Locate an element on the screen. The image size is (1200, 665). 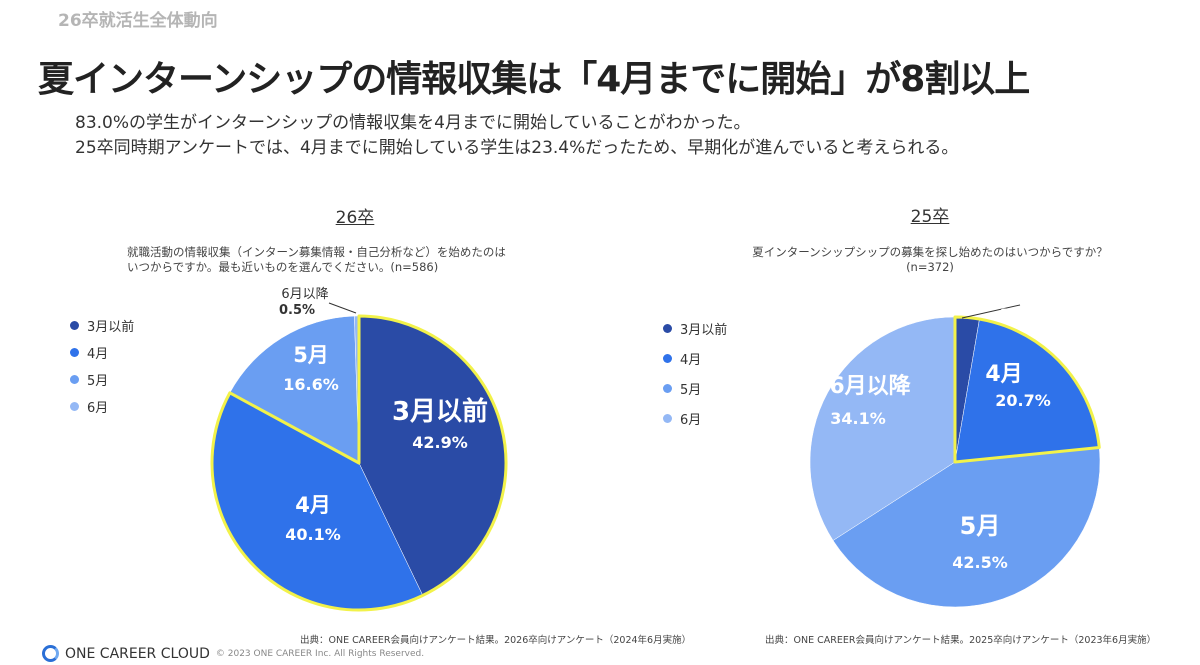
pie-slice-6月以降 is located at coordinates (882, 428).